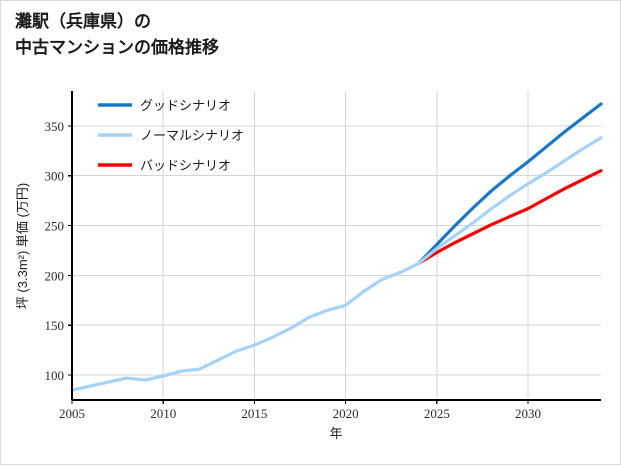 The height and width of the screenshot is (466, 621). What do you see at coordinates (346, 413) in the screenshot?
I see `x-tick-label: 2020` at bounding box center [346, 413].